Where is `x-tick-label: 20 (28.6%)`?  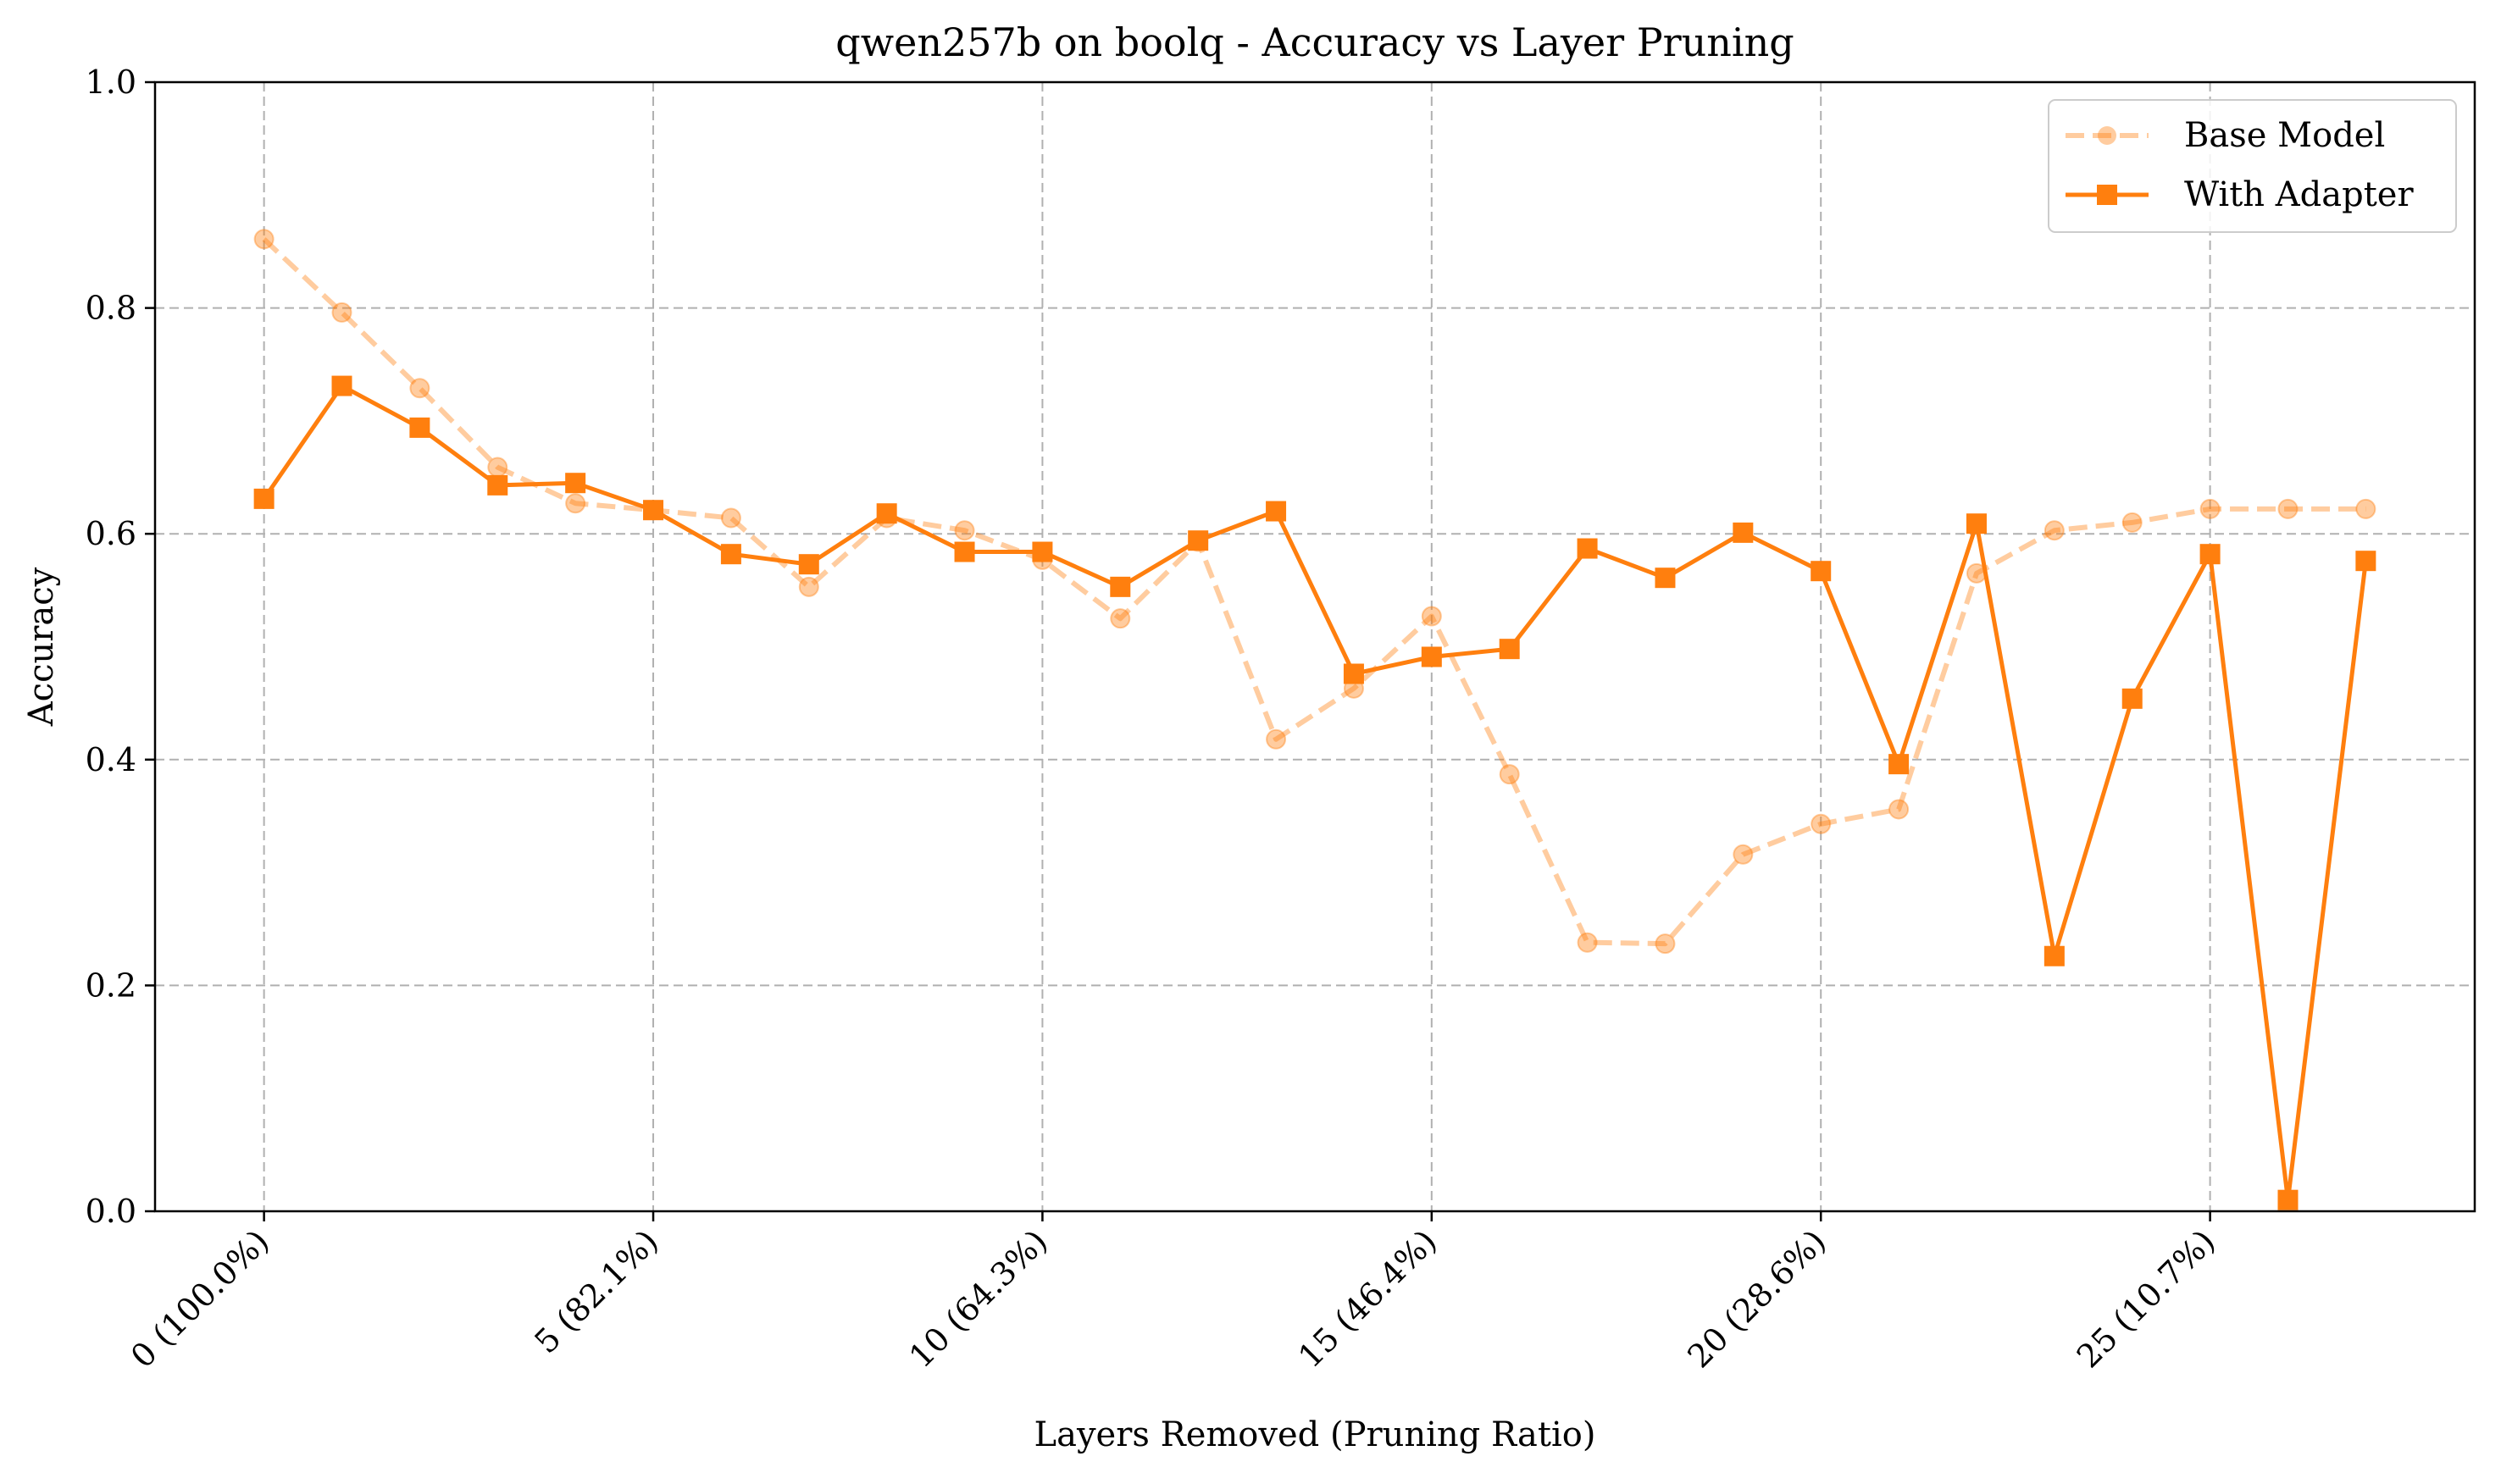
x-tick-label: 20 (28.6%) is located at coordinates (1756, 1298).